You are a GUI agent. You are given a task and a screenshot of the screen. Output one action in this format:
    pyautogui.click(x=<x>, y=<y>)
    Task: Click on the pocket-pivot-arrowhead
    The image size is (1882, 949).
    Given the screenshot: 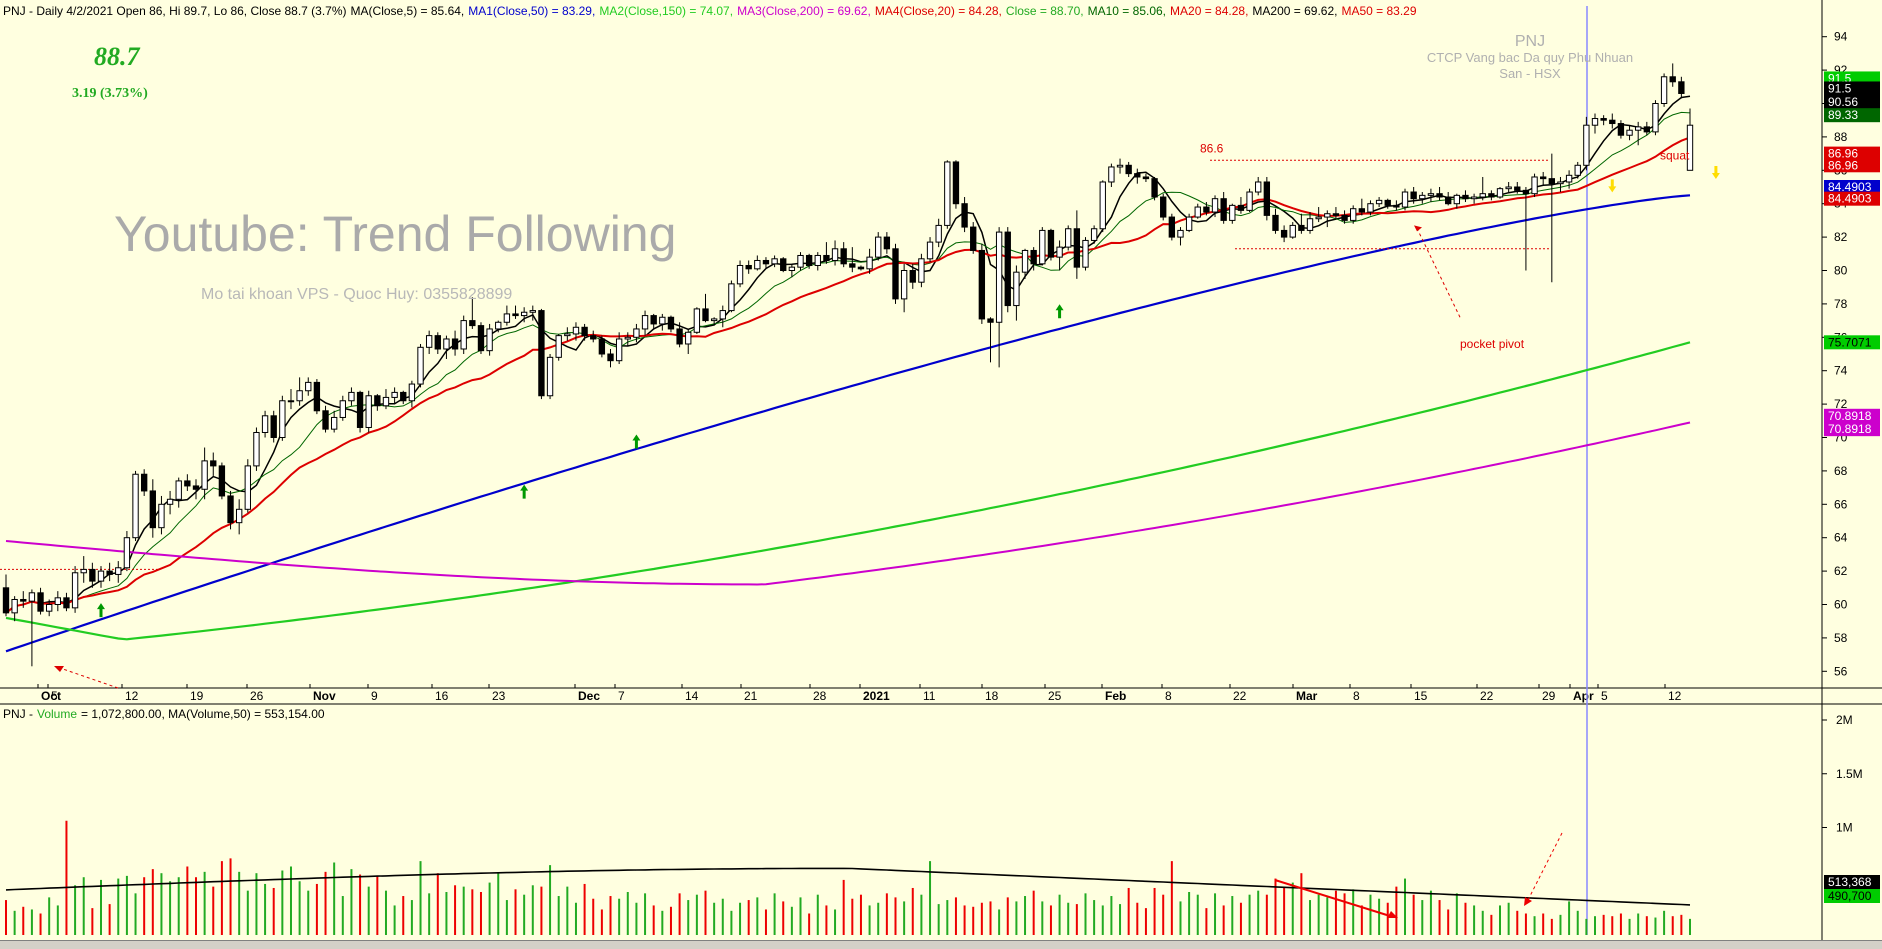 What is the action you would take?
    pyautogui.click(x=1418, y=228)
    